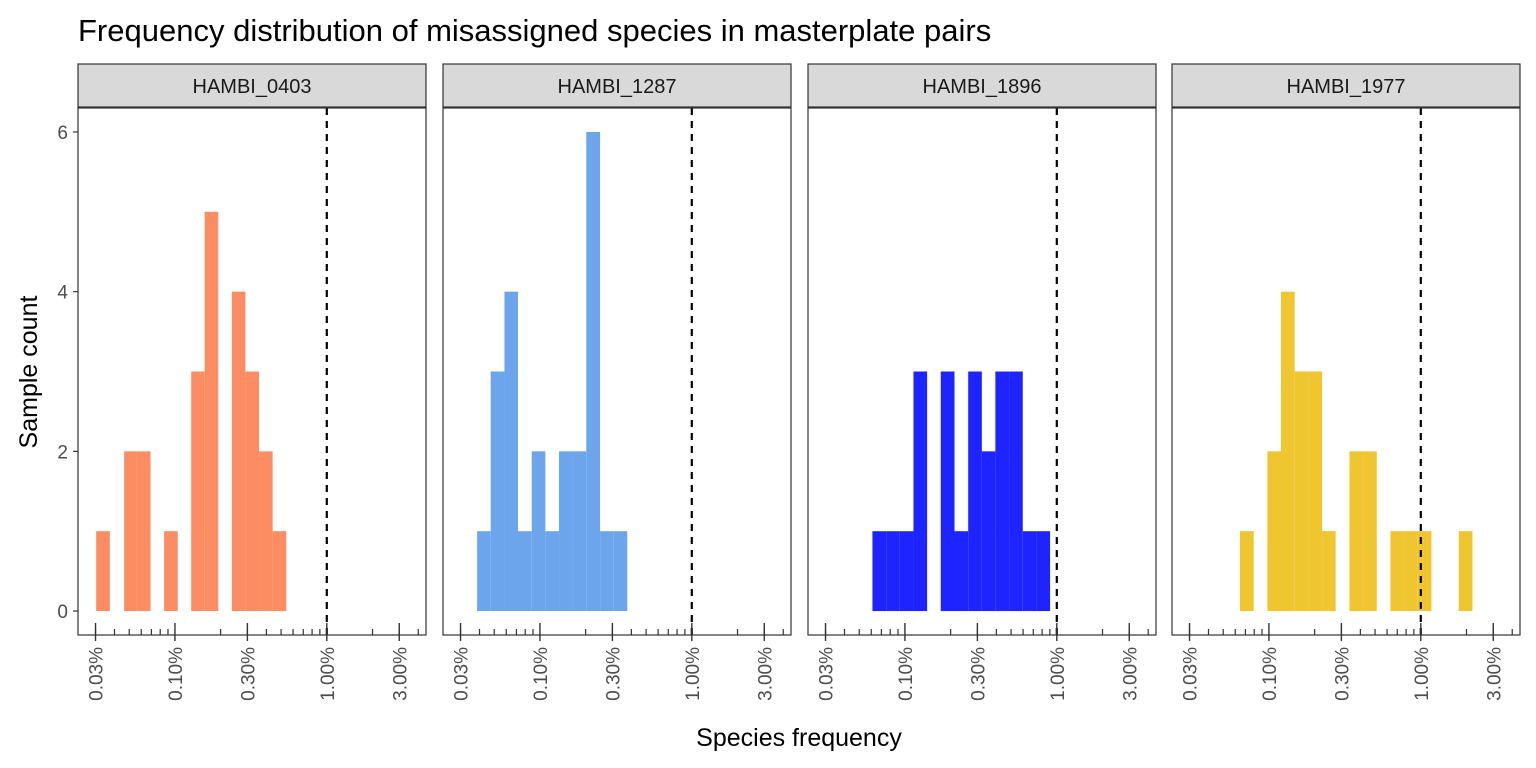 The image size is (1536, 768). I want to click on y-axis-title: Sample count, so click(29, 372).